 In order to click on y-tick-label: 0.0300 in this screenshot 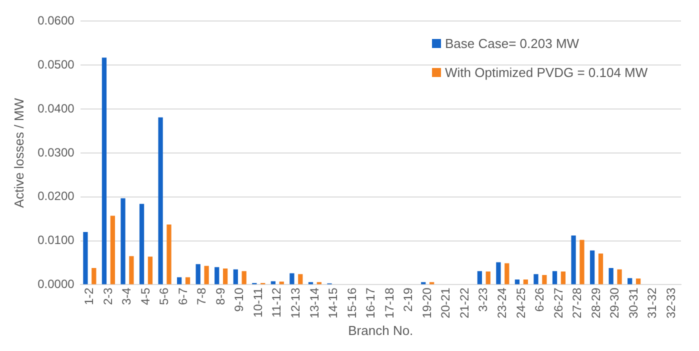, I will do `click(56, 152)`.